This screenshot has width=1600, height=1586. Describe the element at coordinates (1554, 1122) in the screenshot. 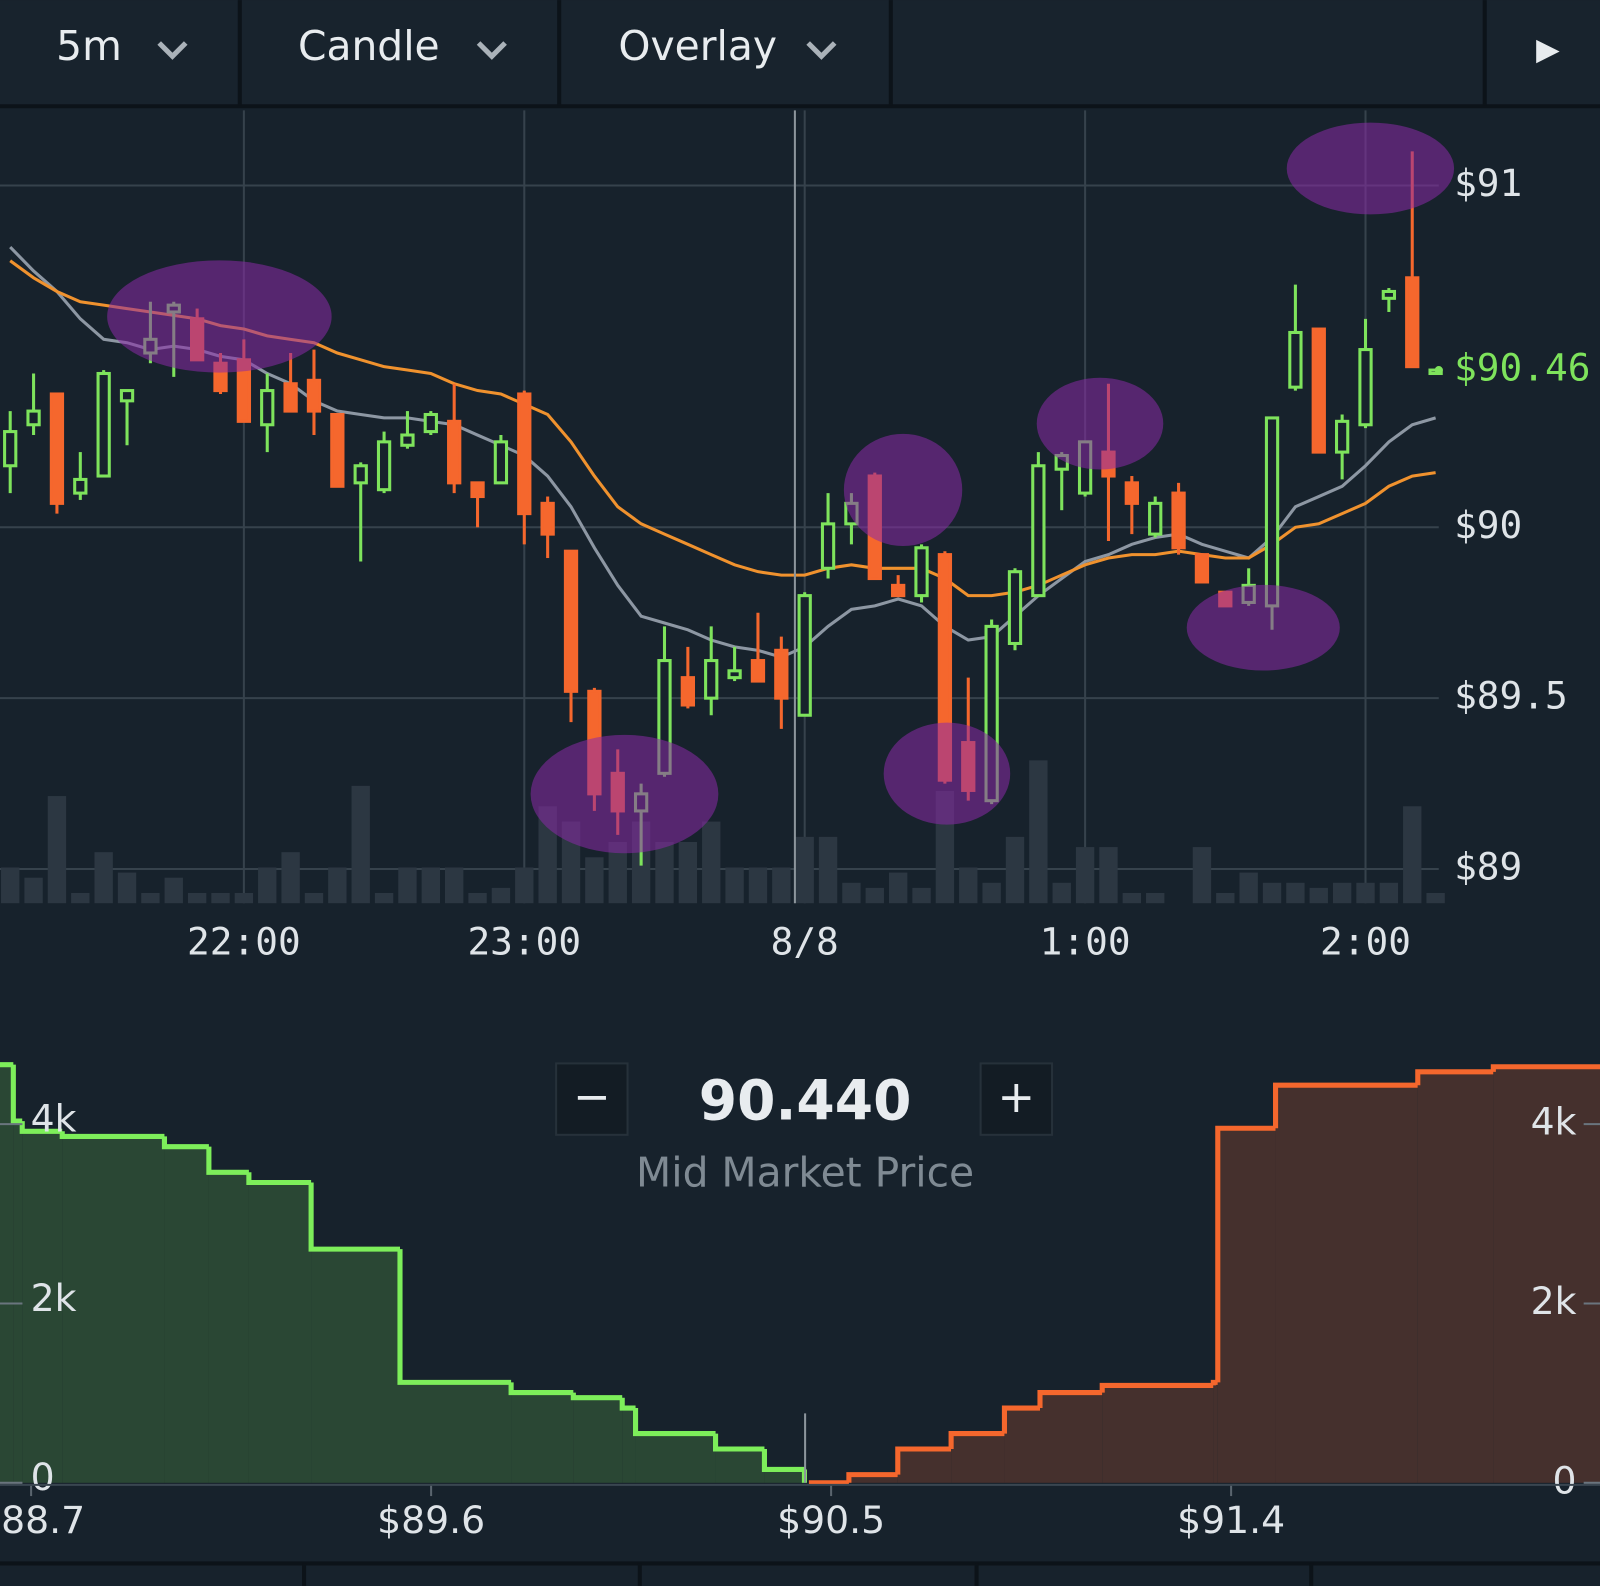

I see `y-tick-label: 4k` at that location.